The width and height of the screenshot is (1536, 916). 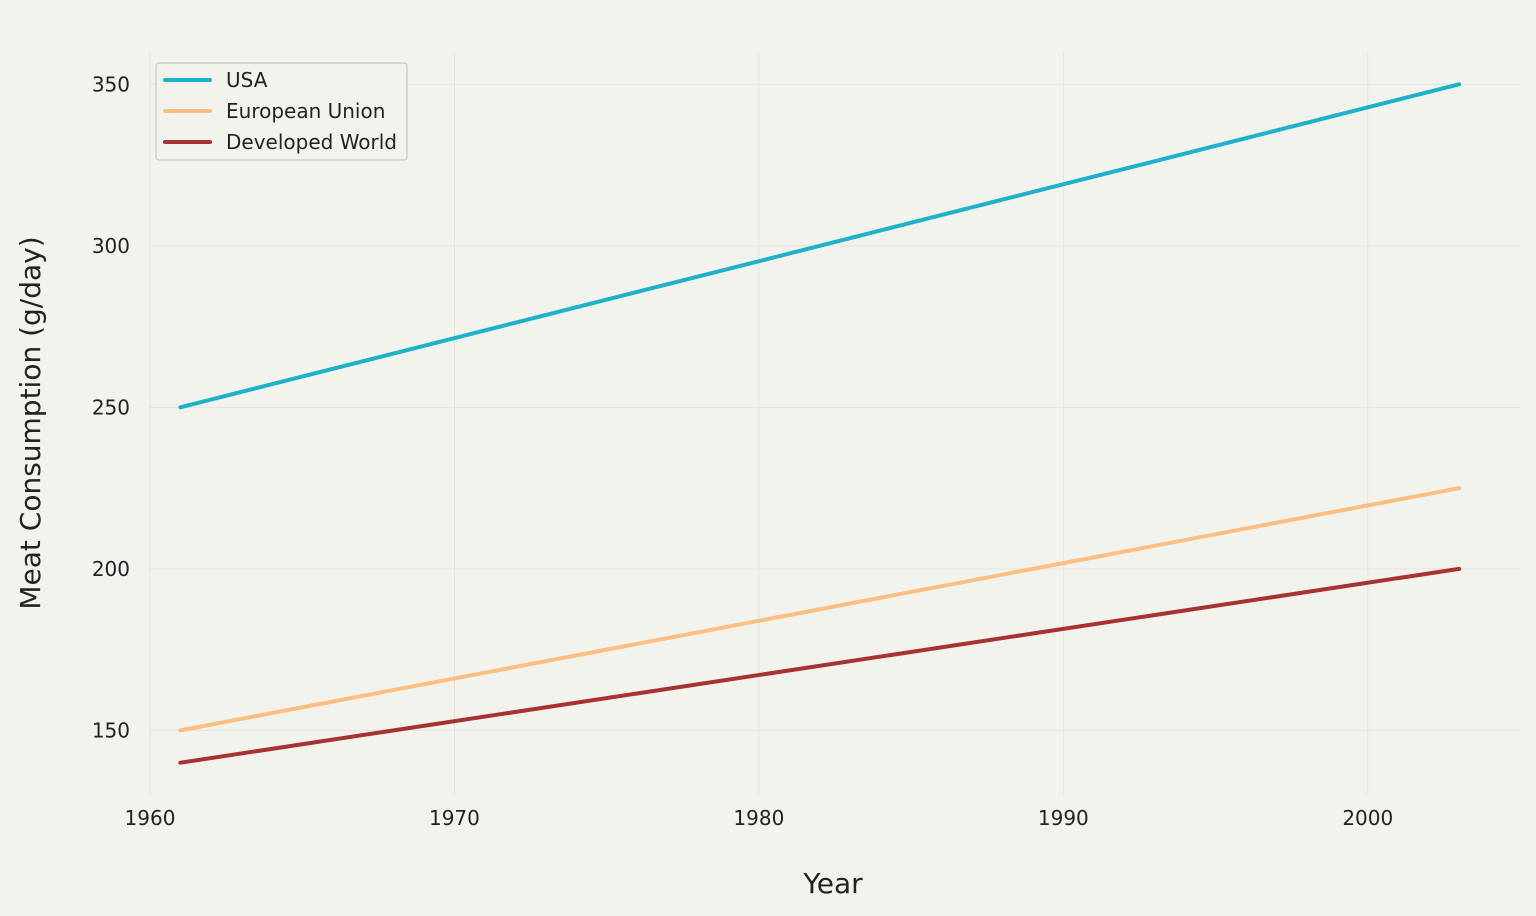 What do you see at coordinates (1063, 818) in the screenshot?
I see `x-tick-label: 1990` at bounding box center [1063, 818].